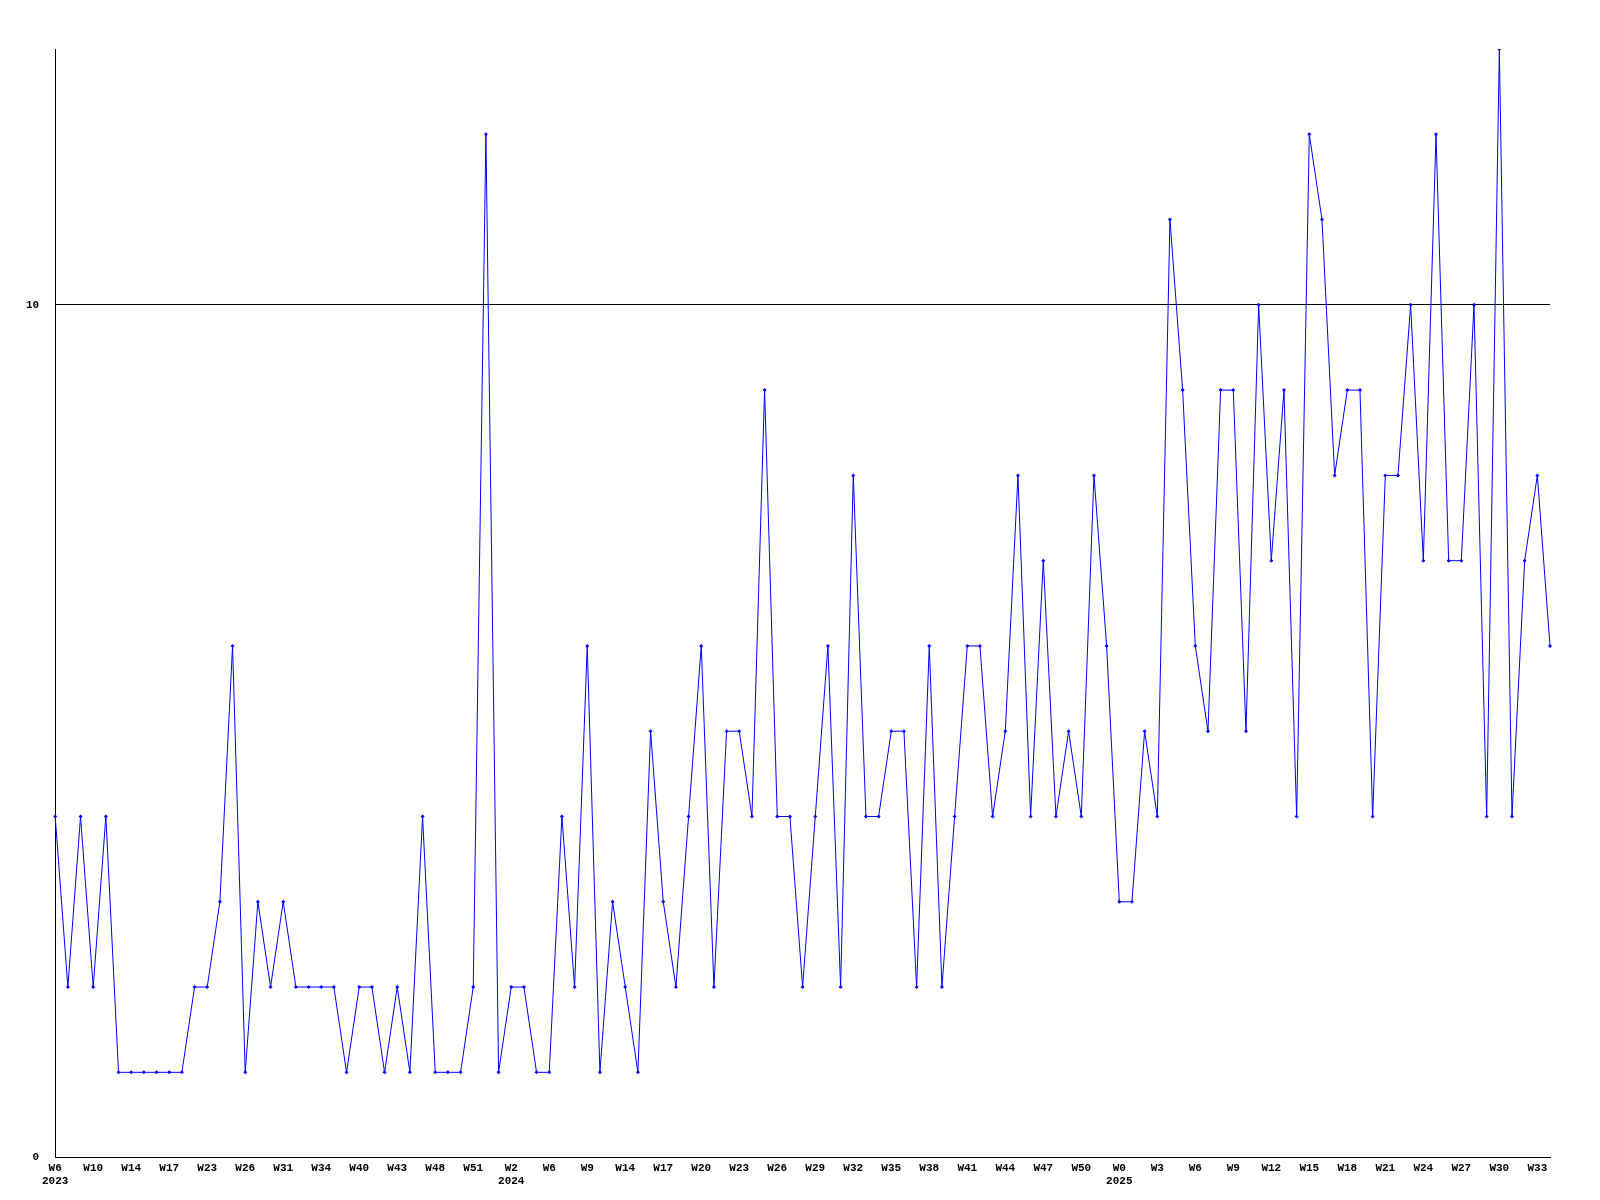 This screenshot has width=1600, height=1200. I want to click on x-tick-label: W10, so click(93, 1167).